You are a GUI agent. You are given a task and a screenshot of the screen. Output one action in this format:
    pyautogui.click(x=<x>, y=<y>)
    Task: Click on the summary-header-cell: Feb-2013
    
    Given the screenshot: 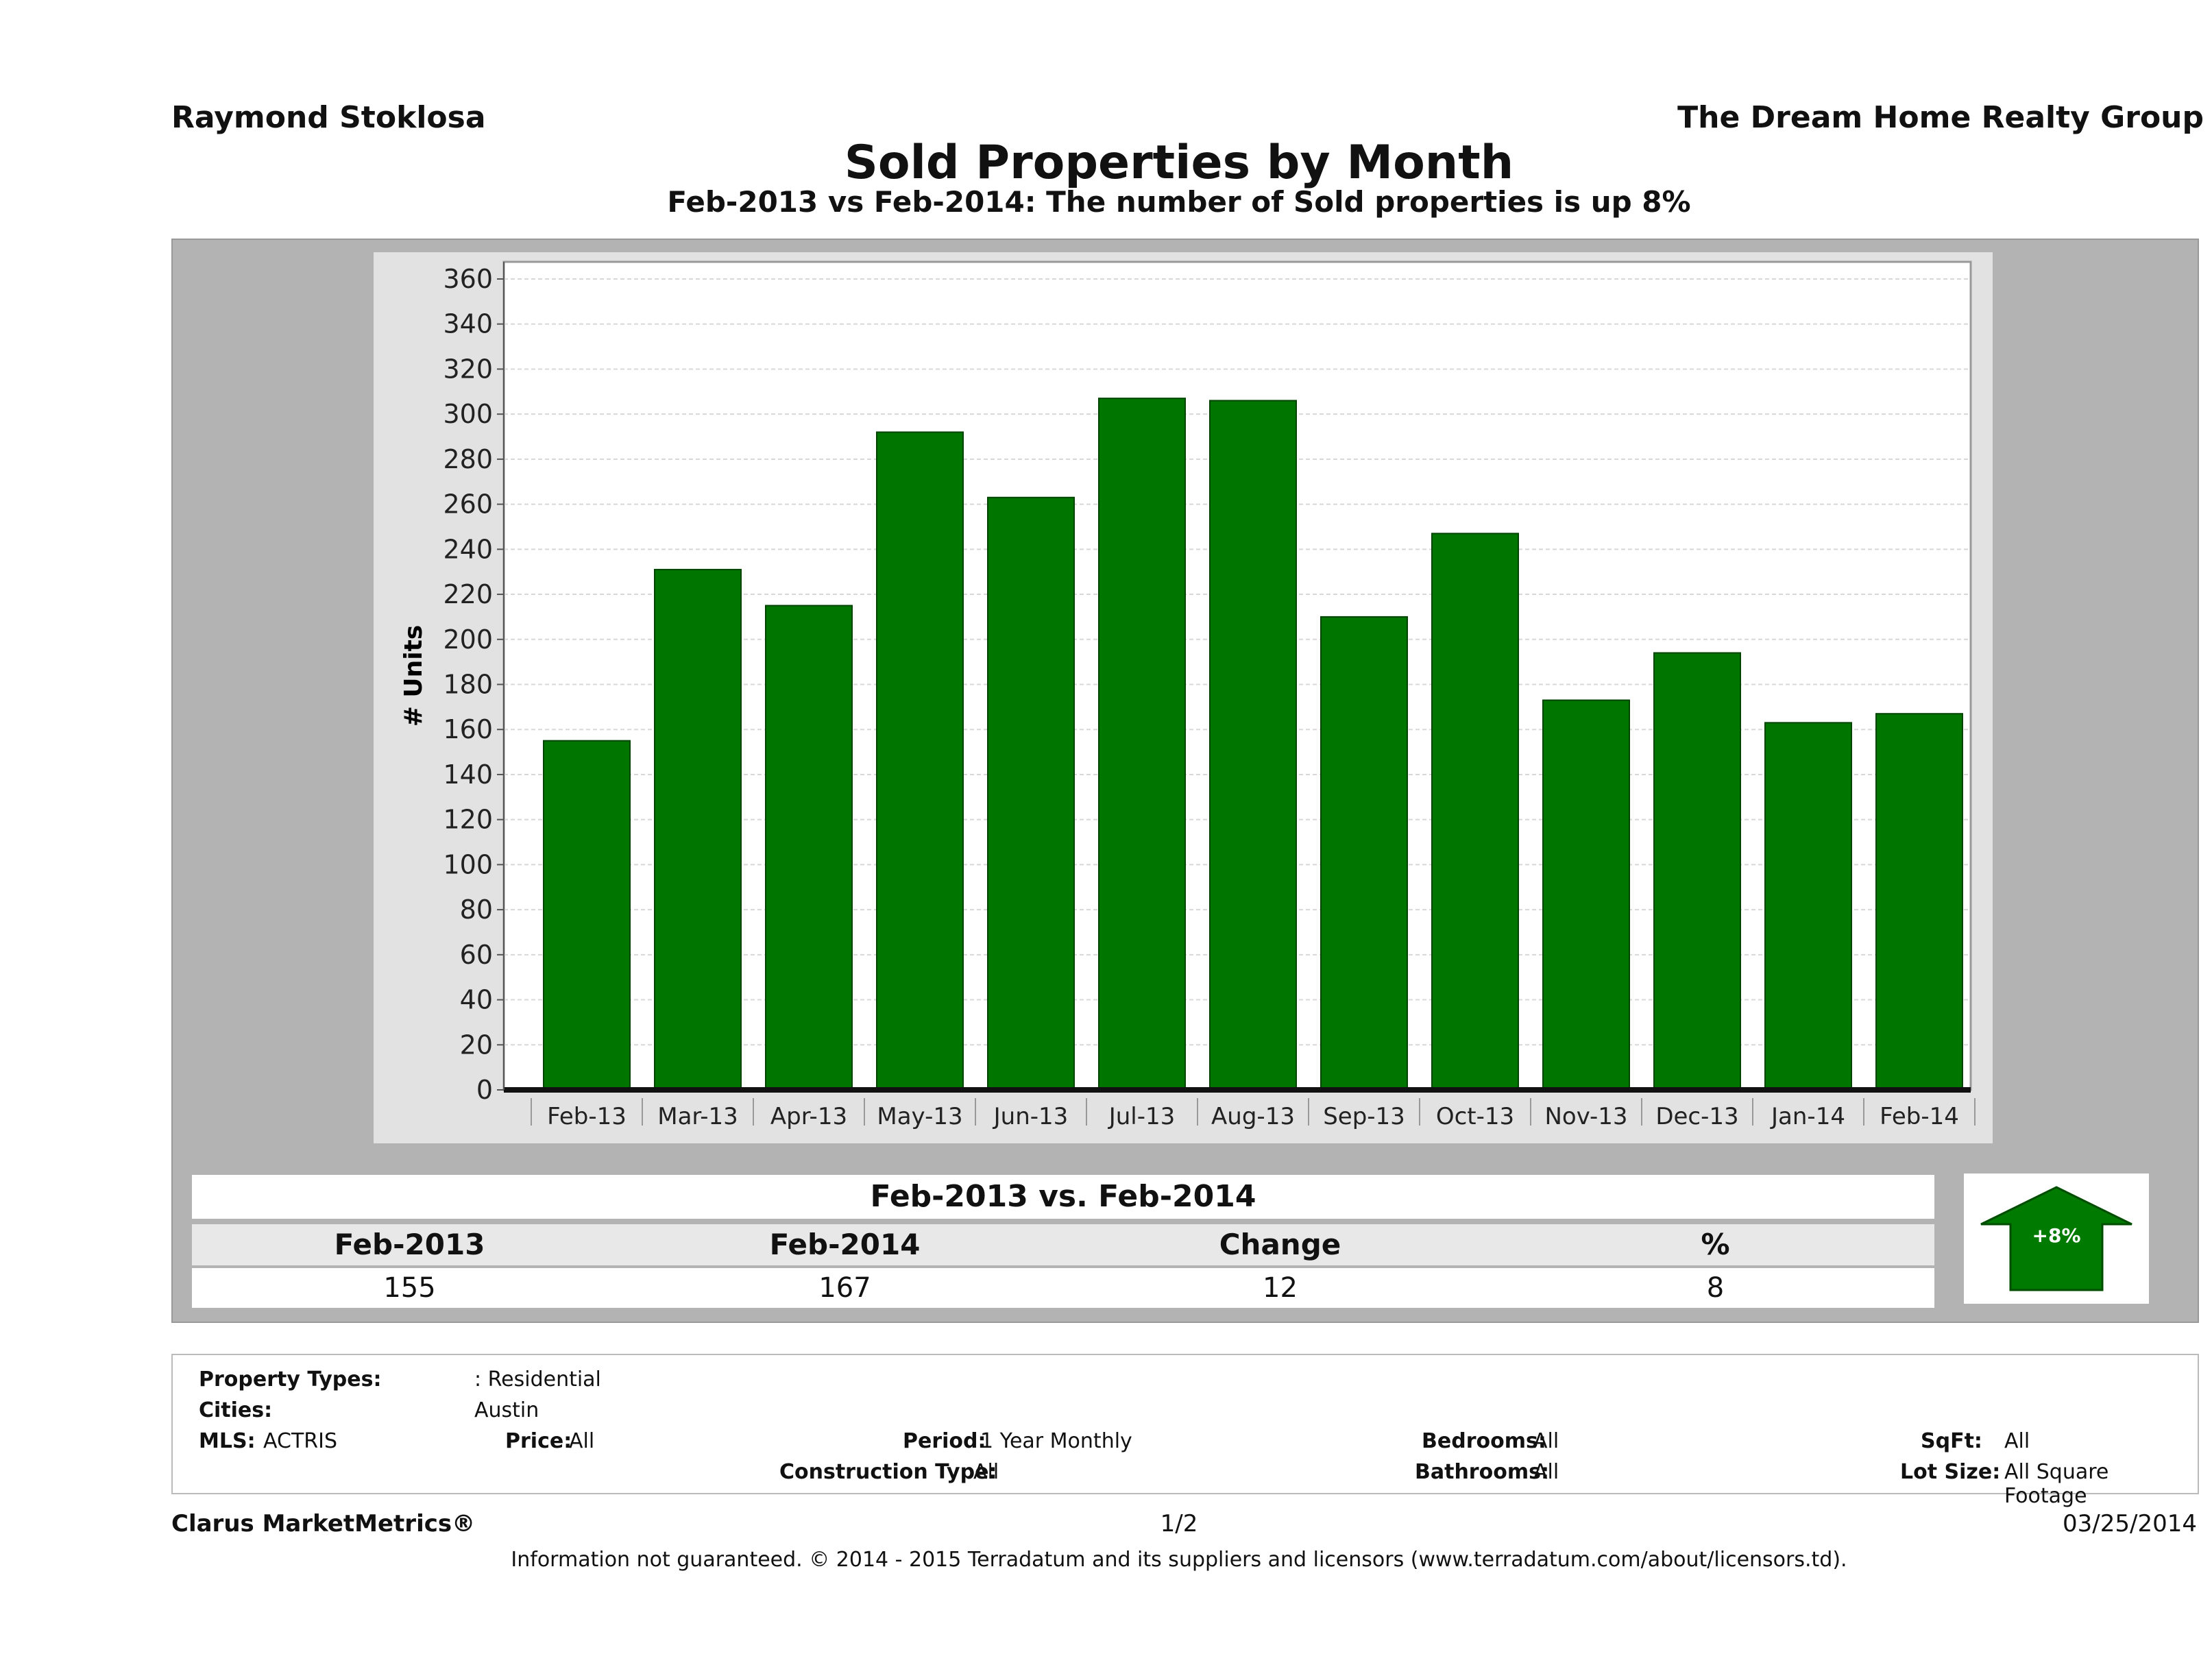 What is the action you would take?
    pyautogui.click(x=409, y=1244)
    